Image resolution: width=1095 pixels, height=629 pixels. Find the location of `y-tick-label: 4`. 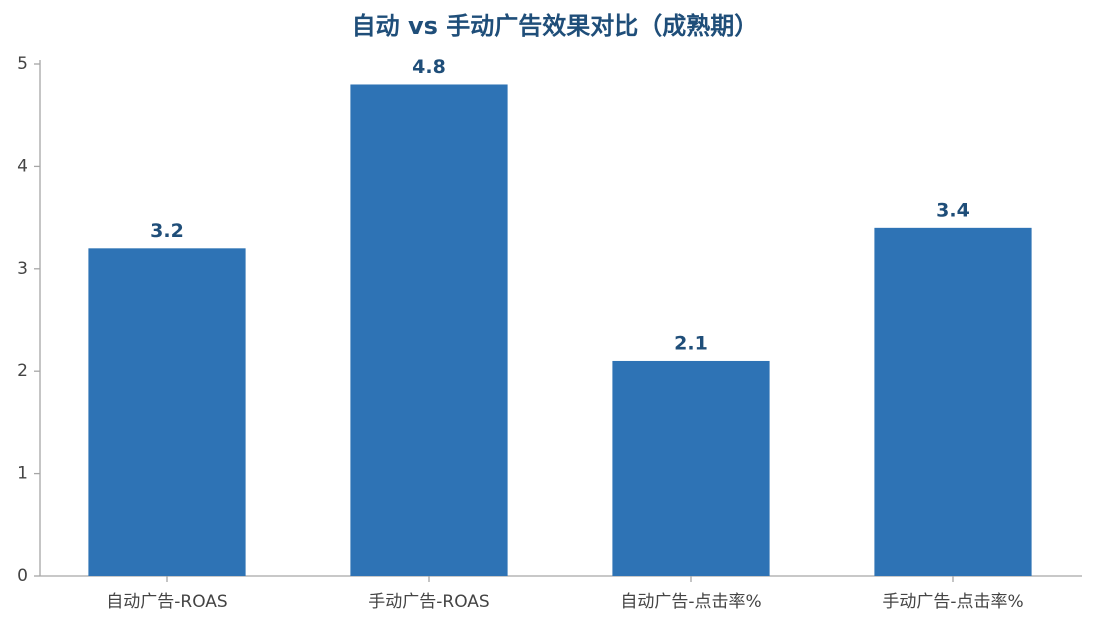

y-tick-label: 4 is located at coordinates (22, 166).